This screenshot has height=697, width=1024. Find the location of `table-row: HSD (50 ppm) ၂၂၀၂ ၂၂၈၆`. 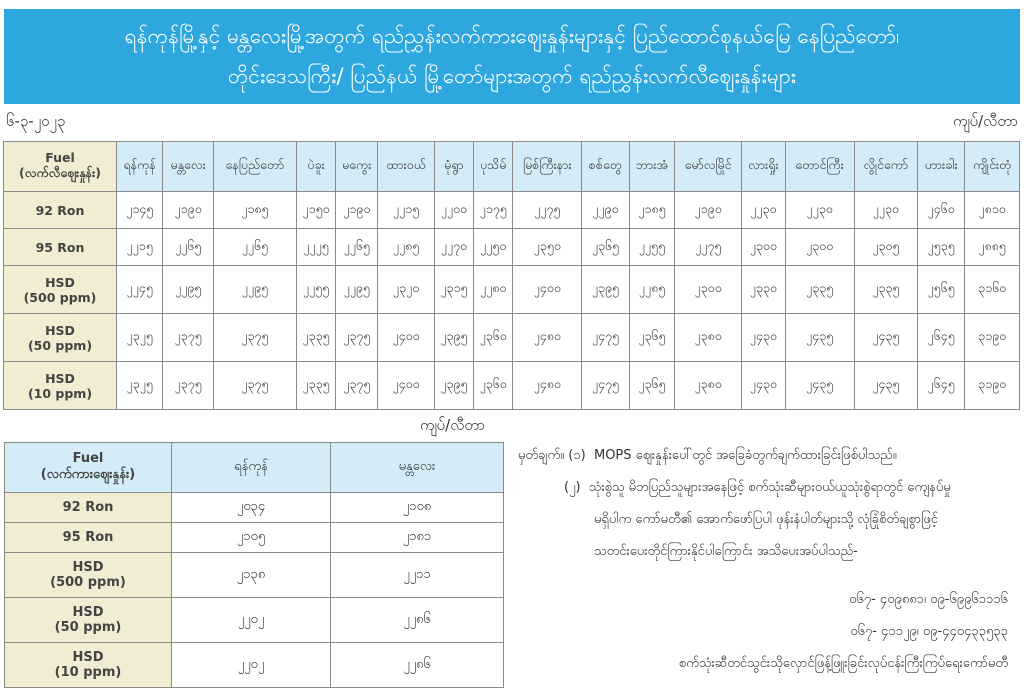

table-row: HSD (50 ppm) ၂၂၀၂ ၂၂၈၆ is located at coordinates (254, 620).